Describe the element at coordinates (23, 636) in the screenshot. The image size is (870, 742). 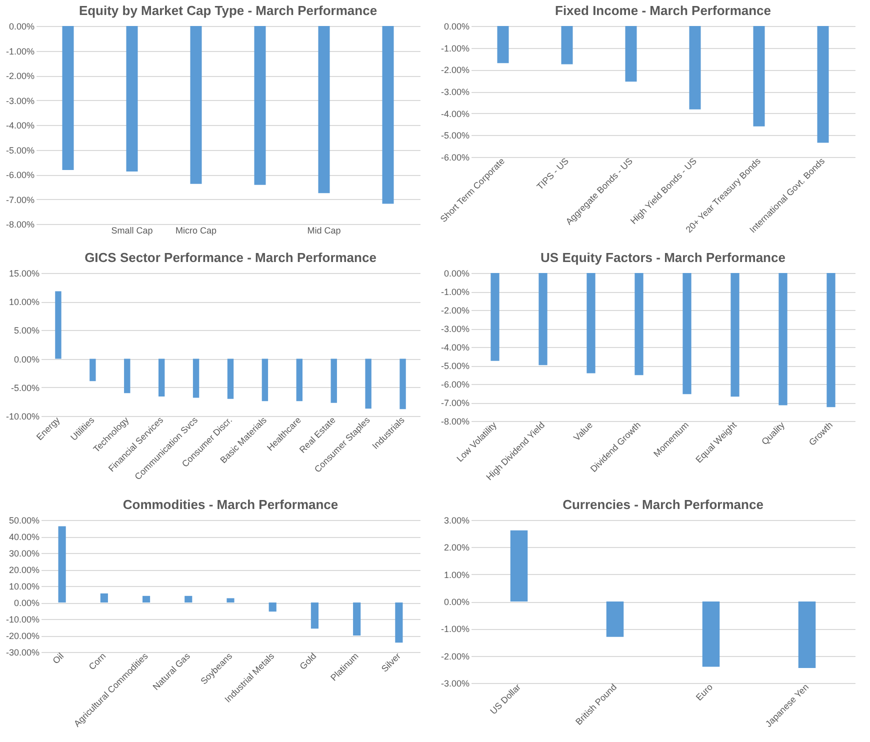
I see `y-tick-label: -20.00%` at that location.